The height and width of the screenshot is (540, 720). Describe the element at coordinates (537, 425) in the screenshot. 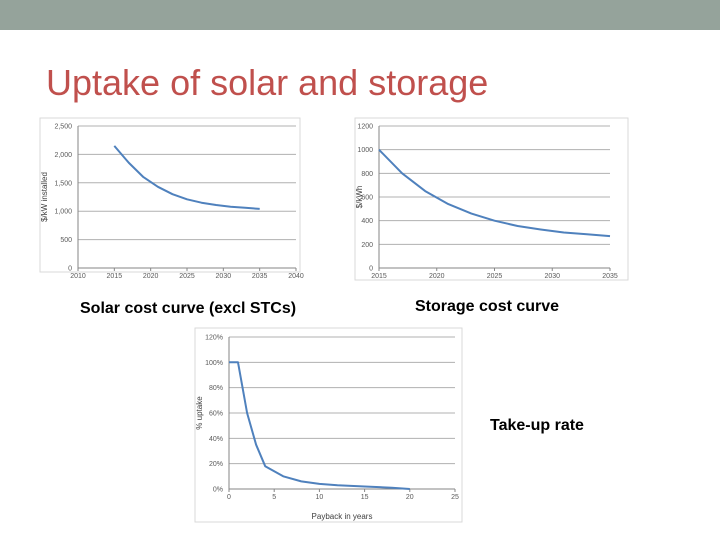

I see `takeup-rate-caption: Take-up rate` at that location.